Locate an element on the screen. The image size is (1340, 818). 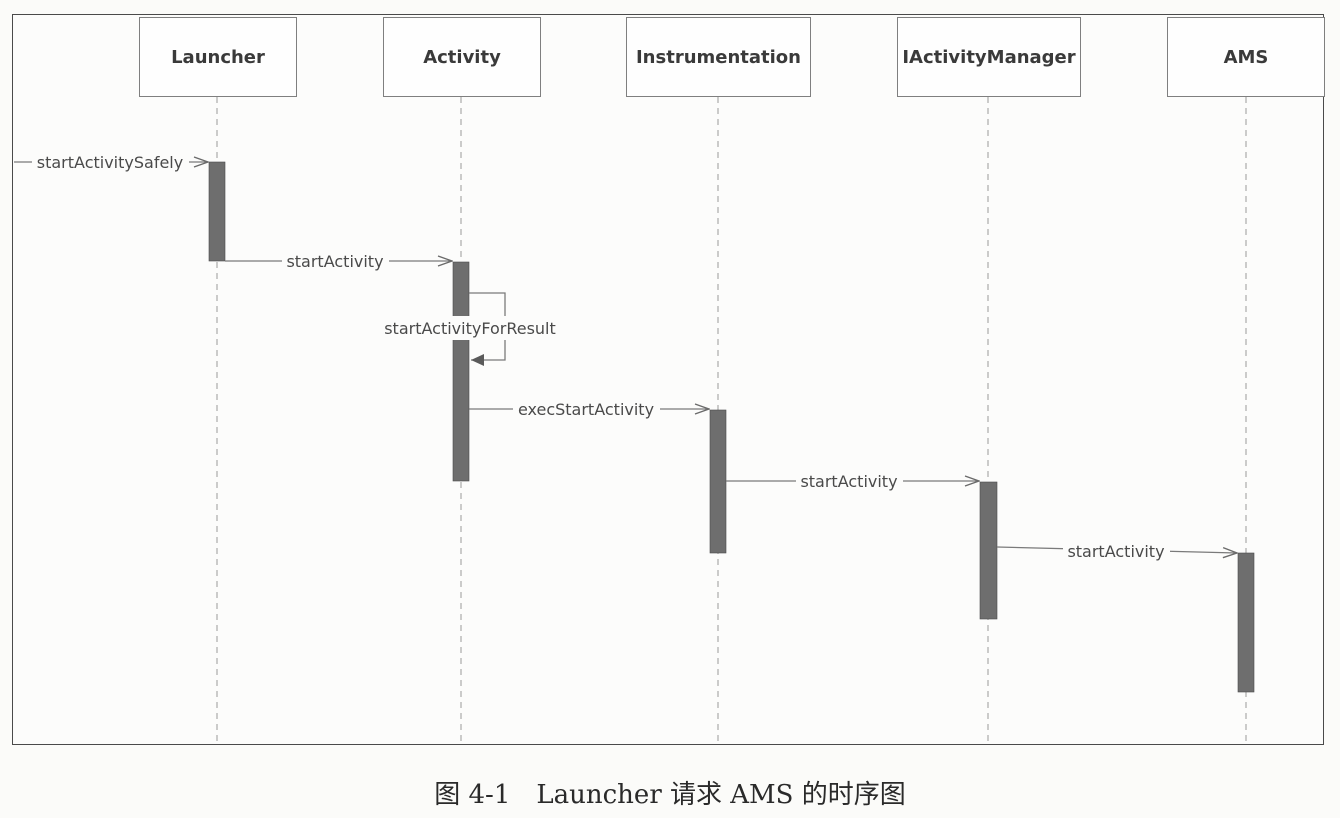
figure-caption: 图 4-1 Launcher 请求 AMS 的时序图 is located at coordinates (670, 795).